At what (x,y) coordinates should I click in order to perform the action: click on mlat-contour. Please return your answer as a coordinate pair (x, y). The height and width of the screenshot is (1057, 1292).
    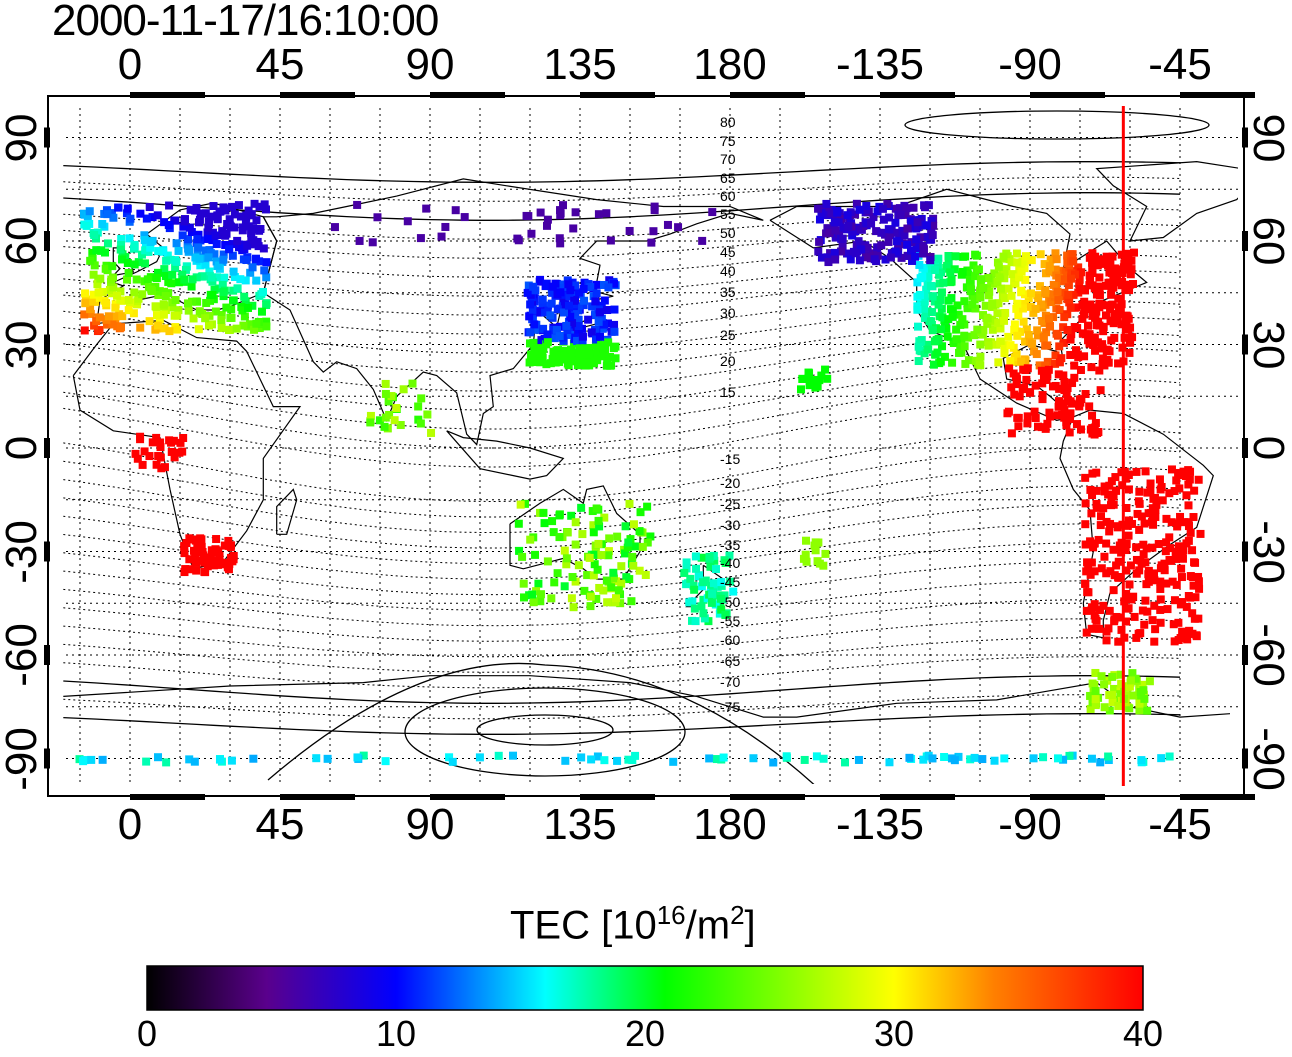
    Looking at the image, I should click on (622, 172).